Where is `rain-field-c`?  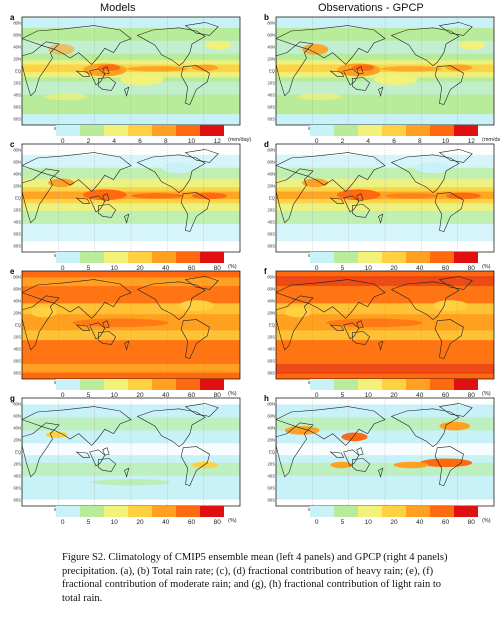 rain-field-c is located at coordinates (131, 198).